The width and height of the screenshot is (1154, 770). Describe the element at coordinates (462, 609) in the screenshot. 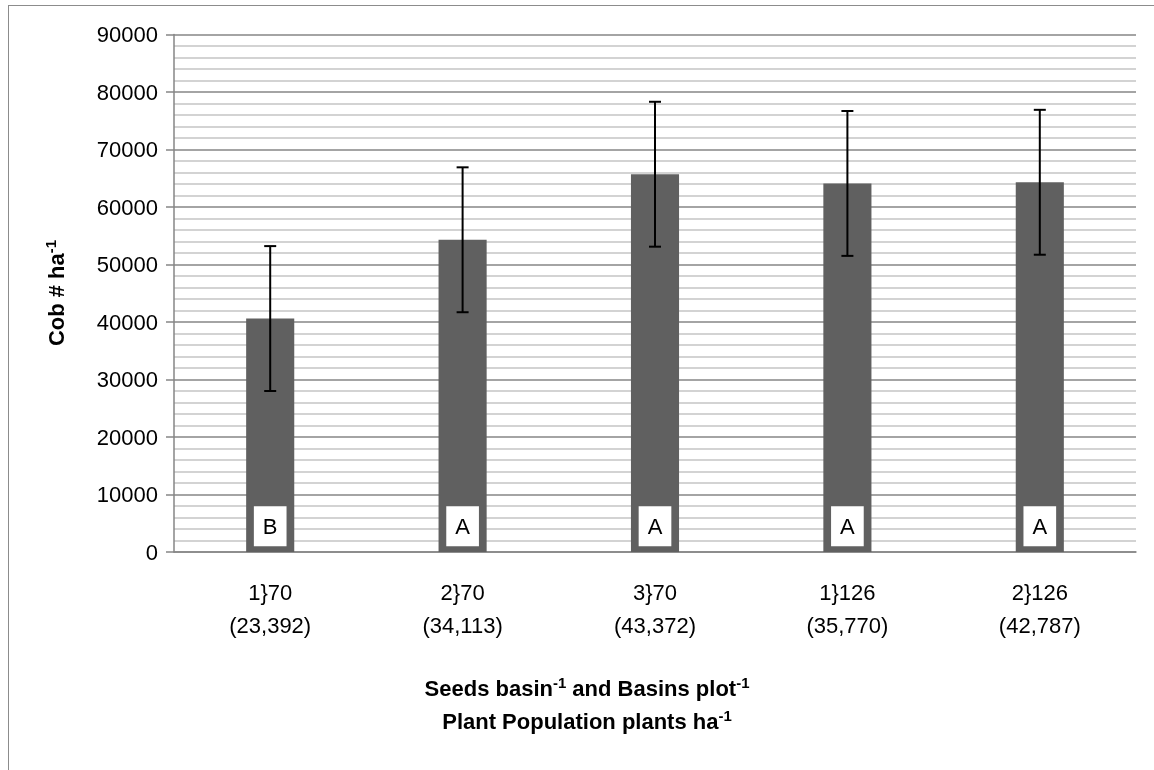

I see `x-tick-label: 2}70 (34,113)` at that location.